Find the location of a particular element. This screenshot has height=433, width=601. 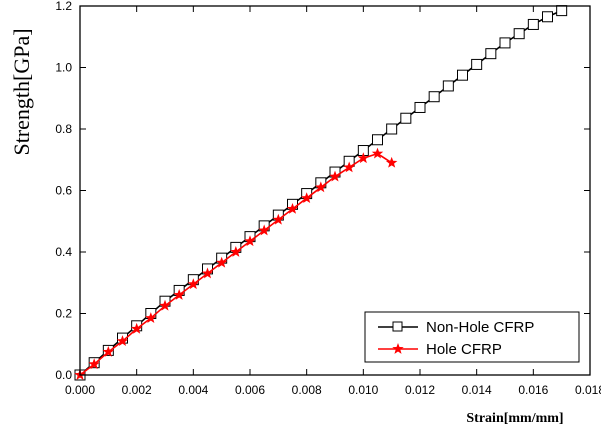

x-tick-label: 0.006 is located at coordinates (250, 390).